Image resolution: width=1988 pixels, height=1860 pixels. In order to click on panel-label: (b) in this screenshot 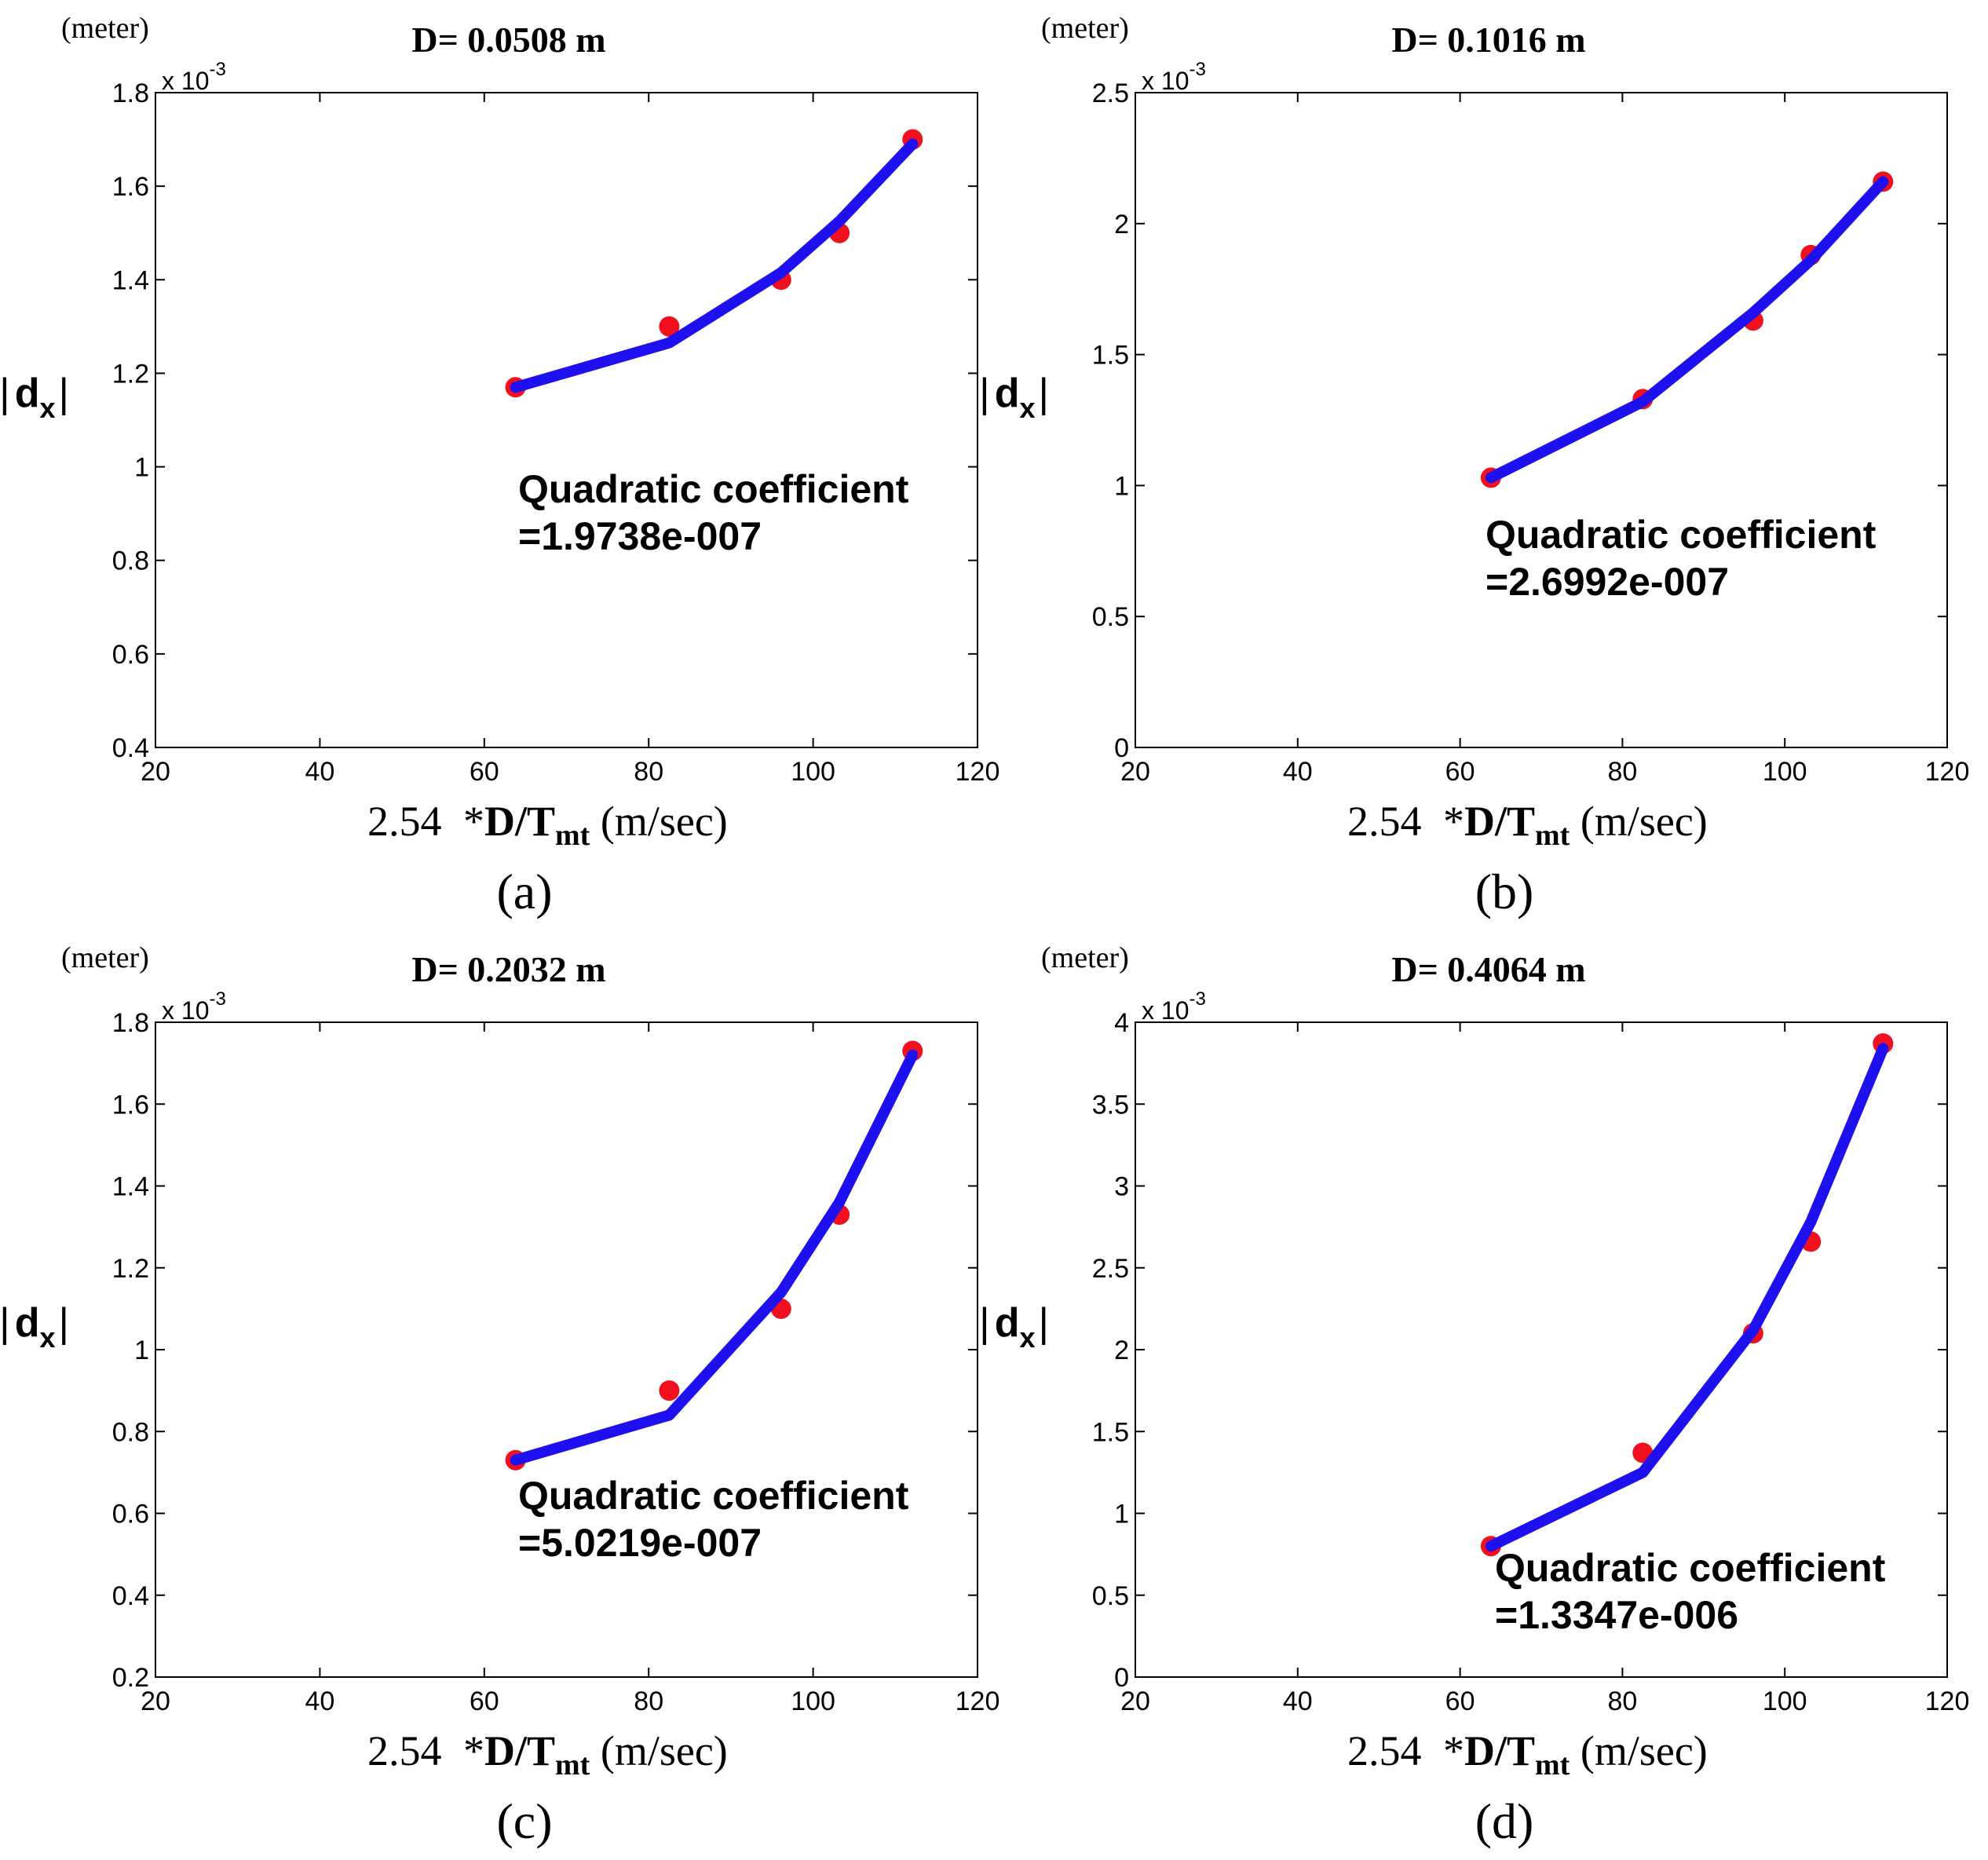, I will do `click(1504, 891)`.